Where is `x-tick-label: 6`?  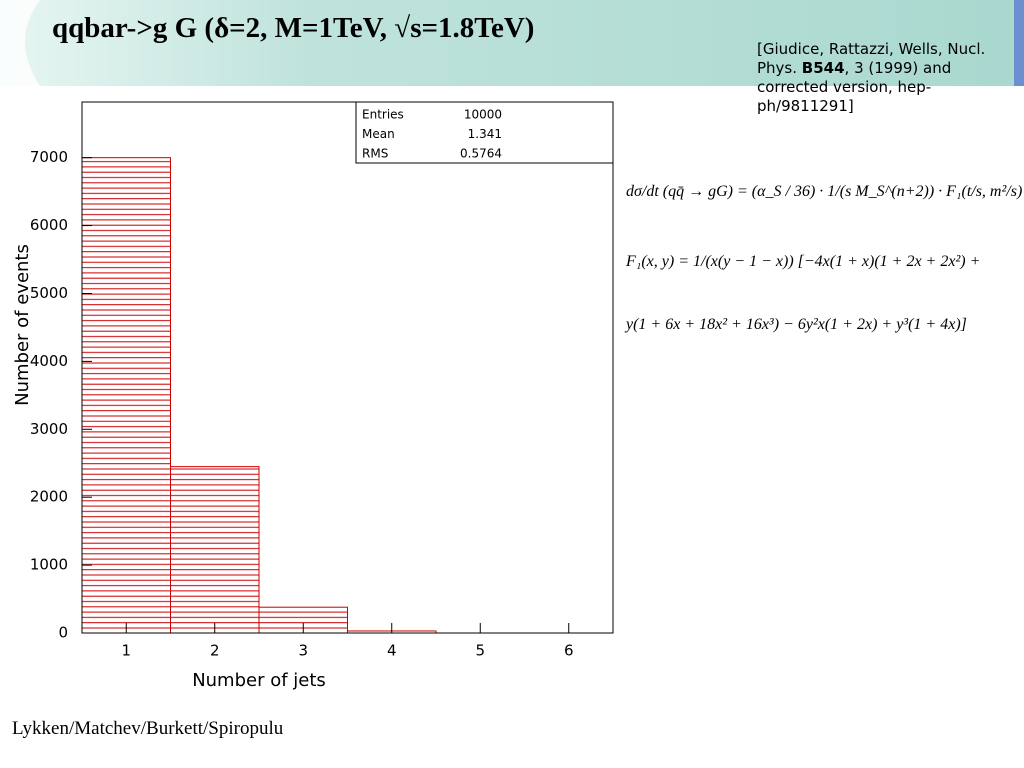 x-tick-label: 6 is located at coordinates (569, 651).